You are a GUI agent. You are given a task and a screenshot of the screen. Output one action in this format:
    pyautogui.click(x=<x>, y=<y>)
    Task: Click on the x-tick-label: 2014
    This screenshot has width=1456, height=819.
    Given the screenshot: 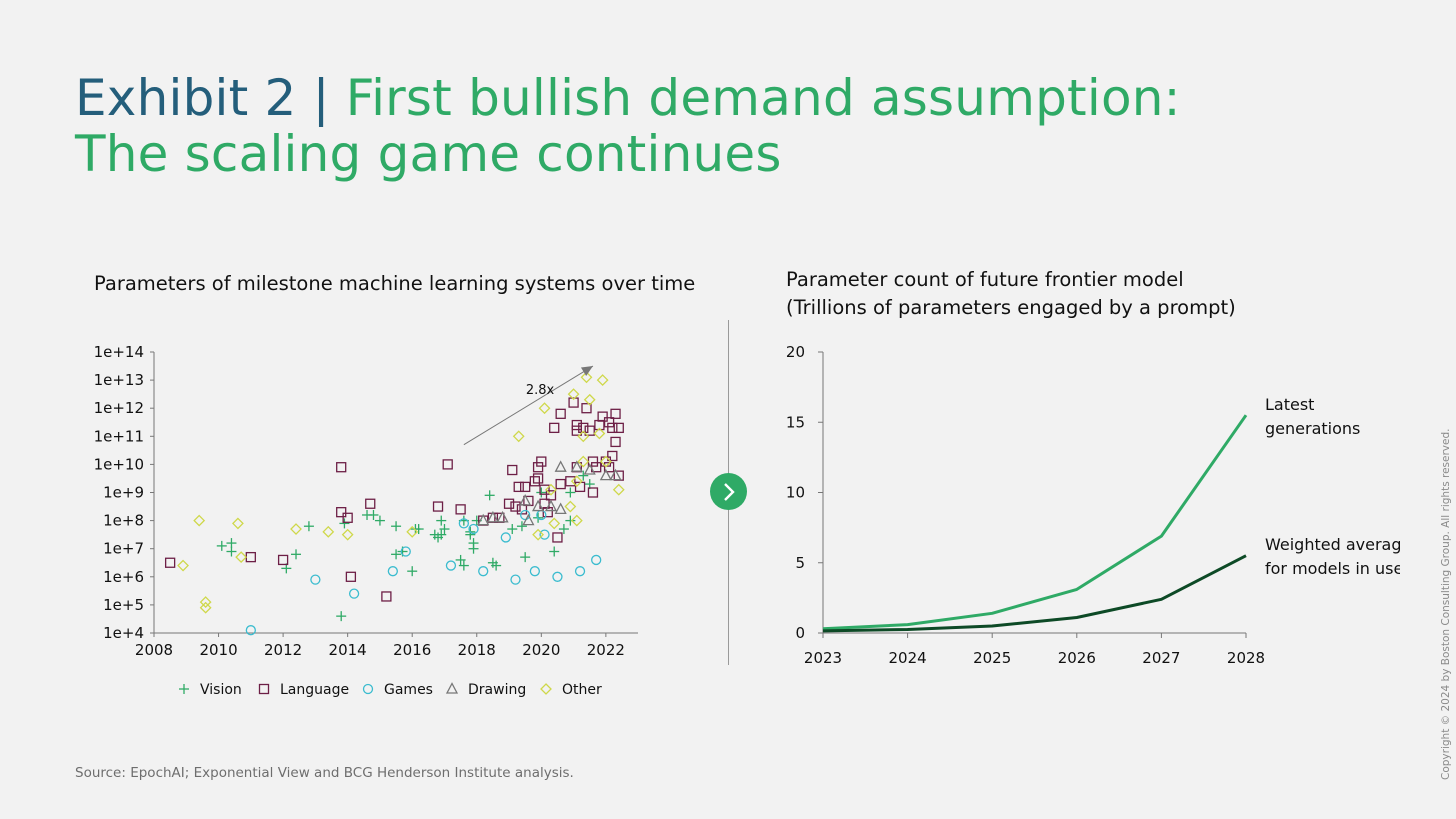 What is the action you would take?
    pyautogui.click(x=348, y=650)
    